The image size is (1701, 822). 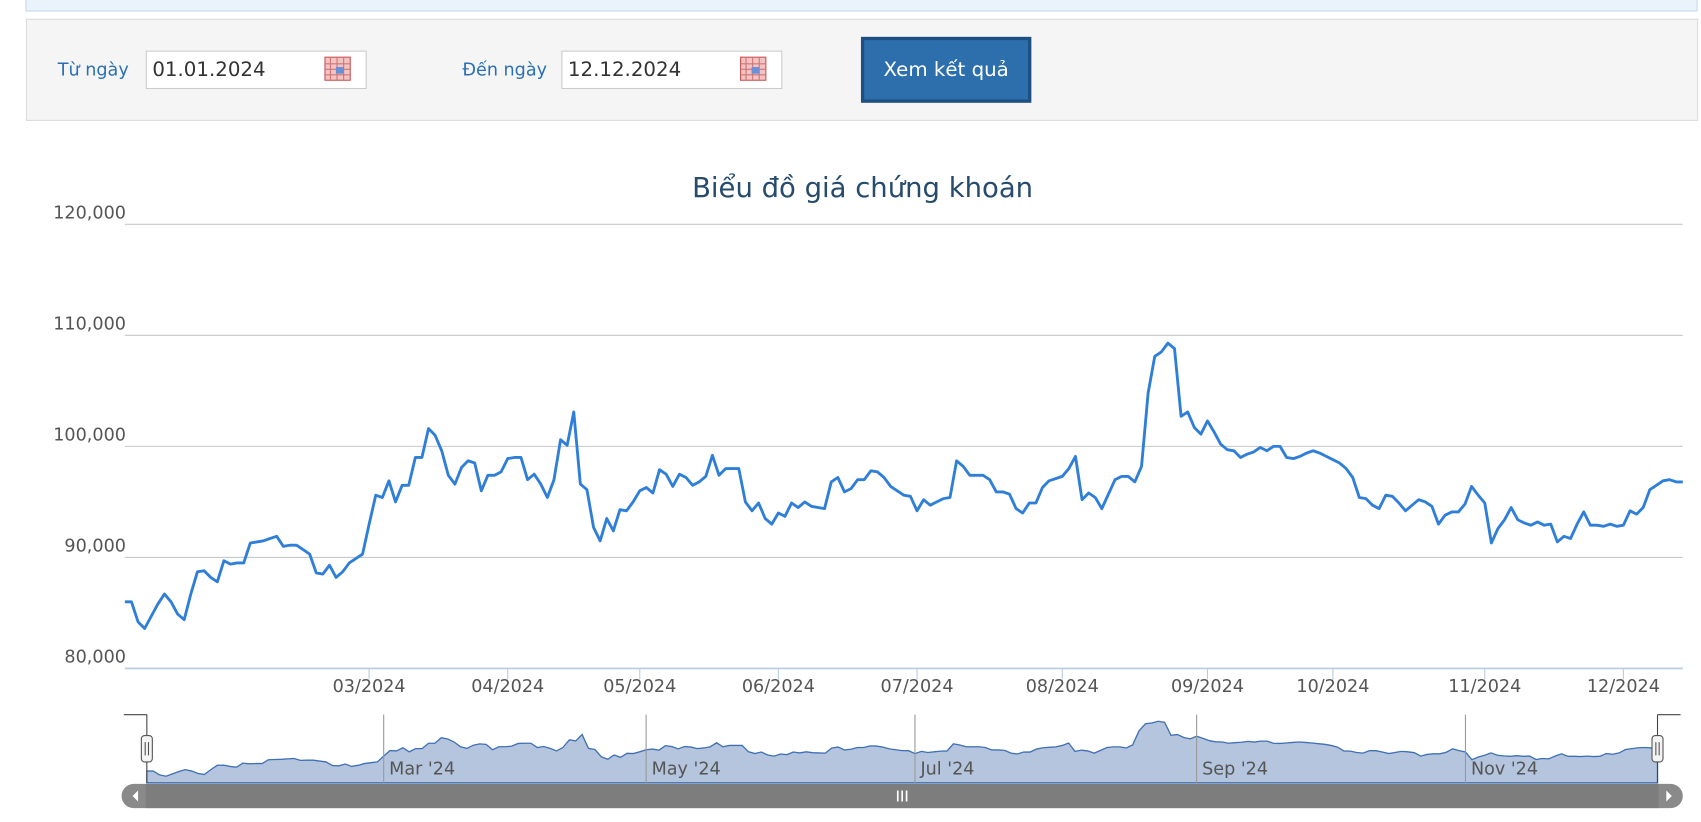 What do you see at coordinates (89, 213) in the screenshot?
I see `y-tick-label: 120,000` at bounding box center [89, 213].